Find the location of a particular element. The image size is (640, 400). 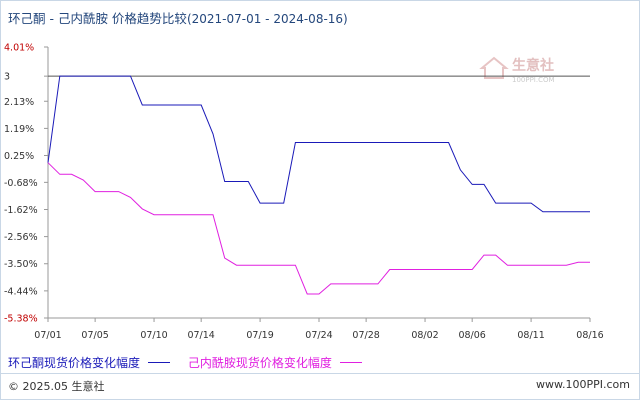

footer-divider is located at coordinates (320, 373).